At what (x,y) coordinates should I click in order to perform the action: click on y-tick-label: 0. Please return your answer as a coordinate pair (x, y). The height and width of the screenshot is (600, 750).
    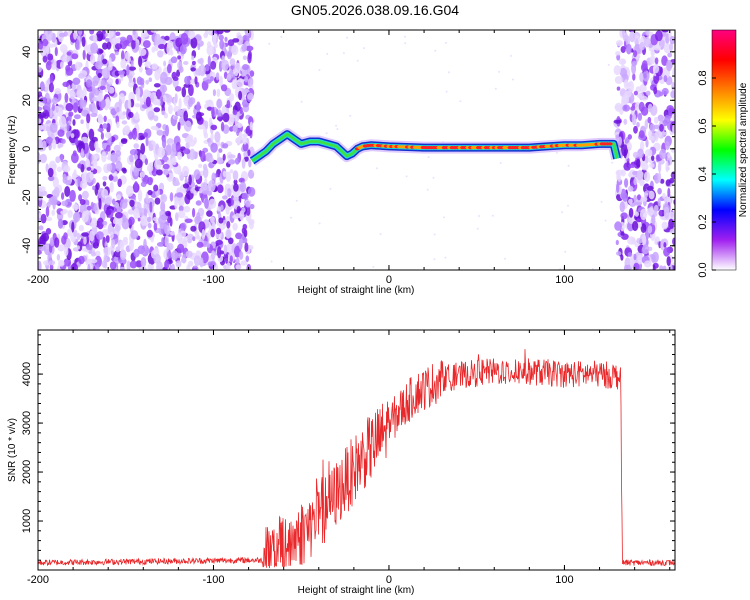
    Looking at the image, I should click on (27, 149).